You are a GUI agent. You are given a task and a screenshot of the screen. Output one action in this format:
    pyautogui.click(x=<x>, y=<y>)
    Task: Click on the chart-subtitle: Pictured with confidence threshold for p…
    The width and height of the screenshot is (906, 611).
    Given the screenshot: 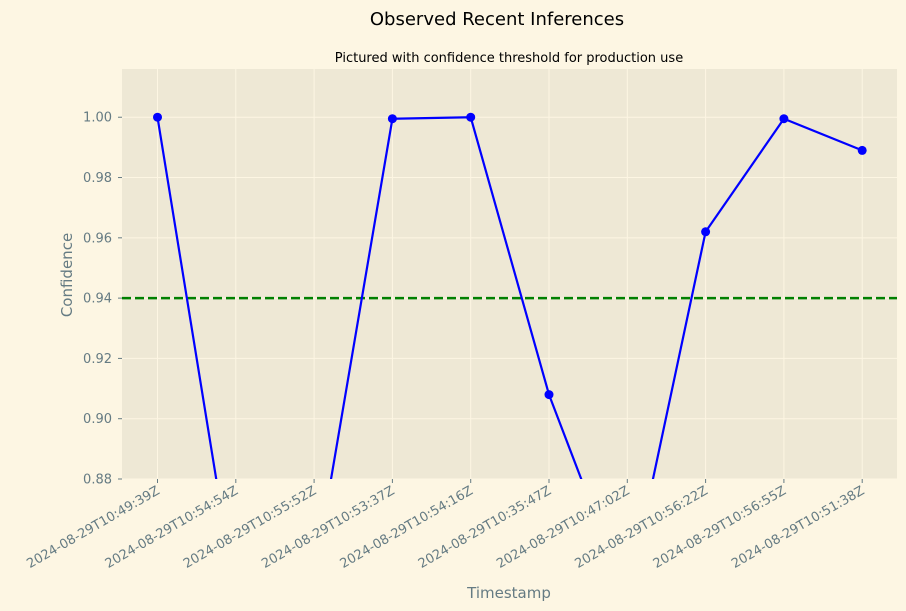 What is the action you would take?
    pyautogui.click(x=509, y=58)
    